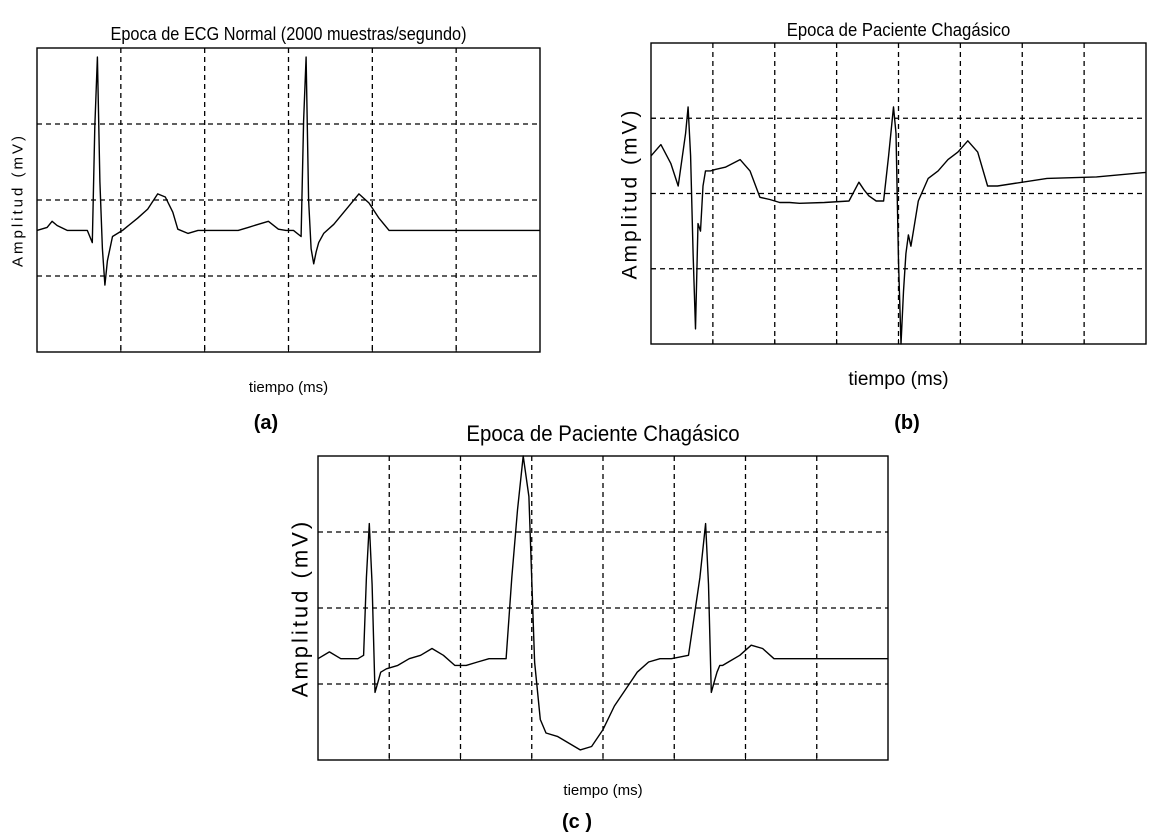  What do you see at coordinates (266, 423) in the screenshot?
I see `panel-label: (a)` at bounding box center [266, 423].